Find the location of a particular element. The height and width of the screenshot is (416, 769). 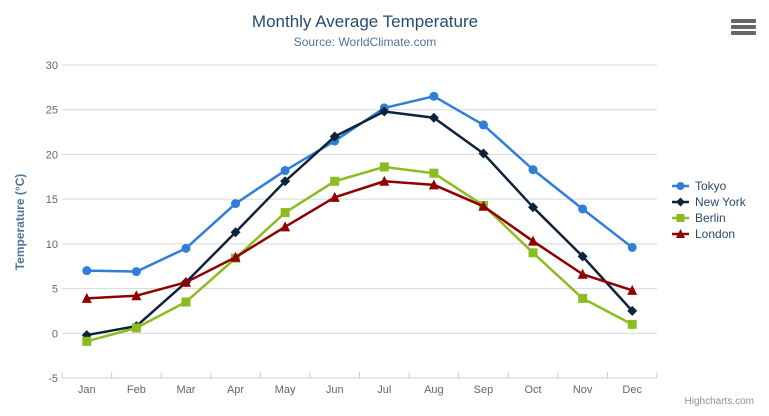

legend: Tokyo New York Berlin London is located at coordinates (709, 210).